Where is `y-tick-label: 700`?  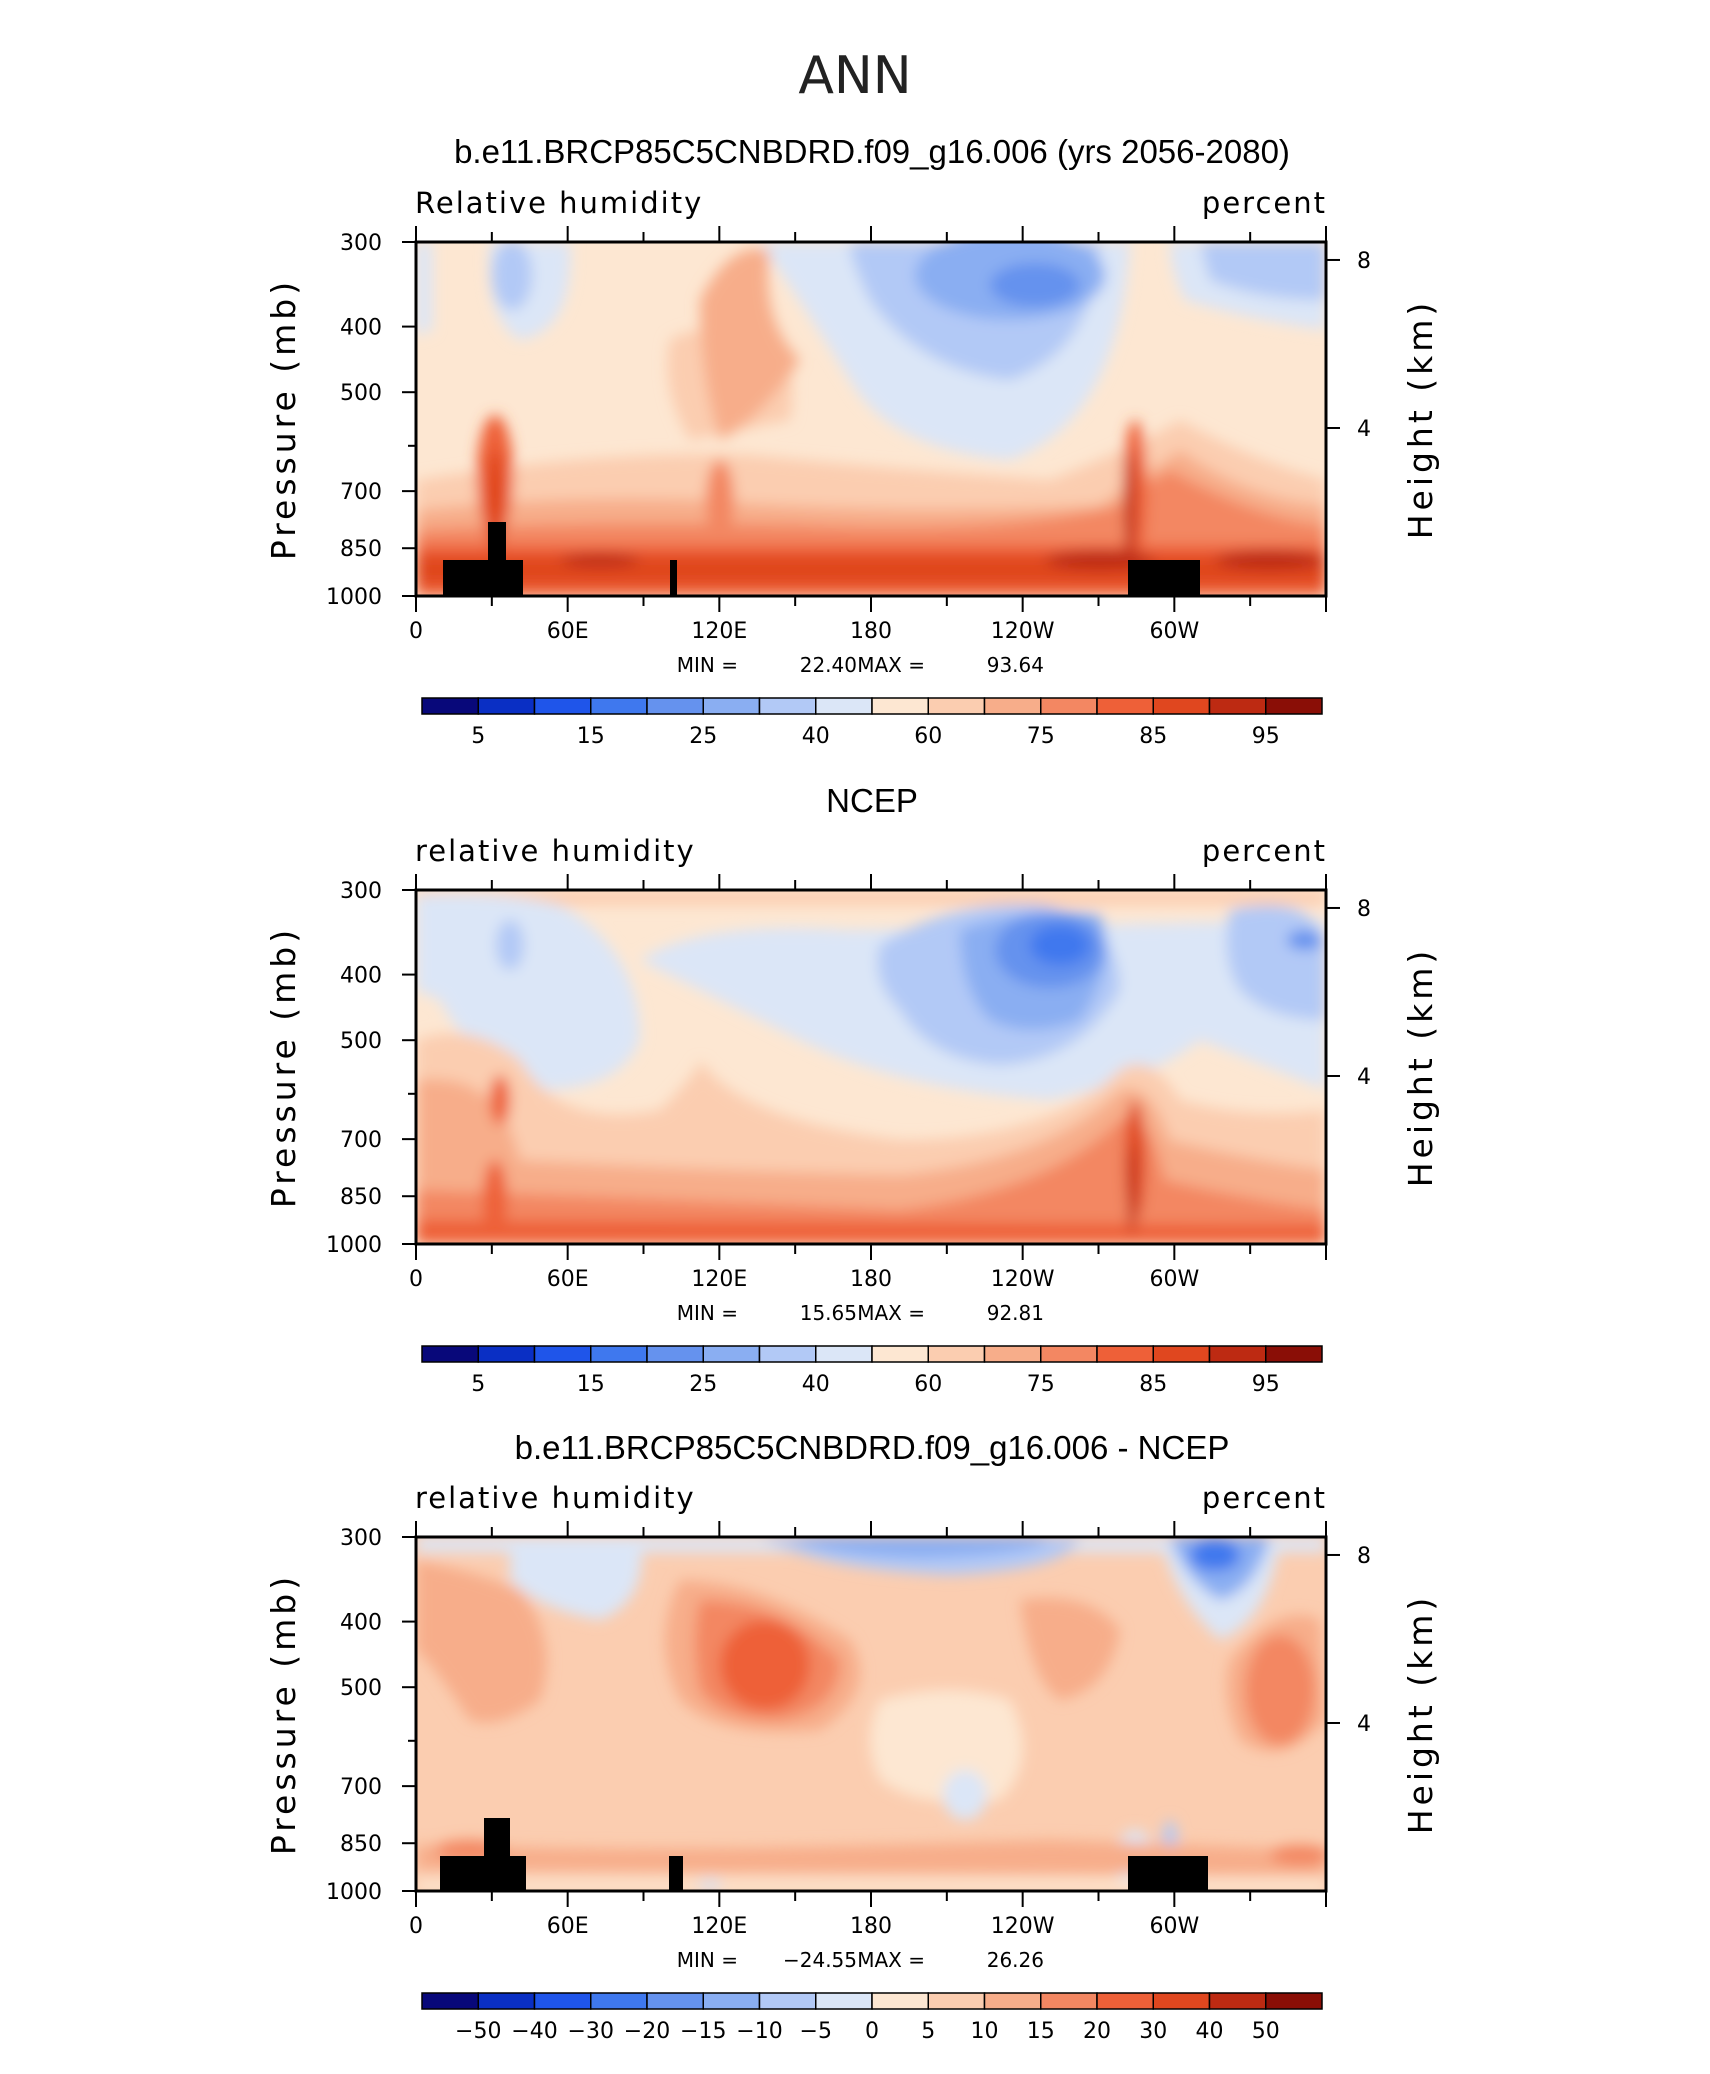 y-tick-label: 700 is located at coordinates (361, 1787).